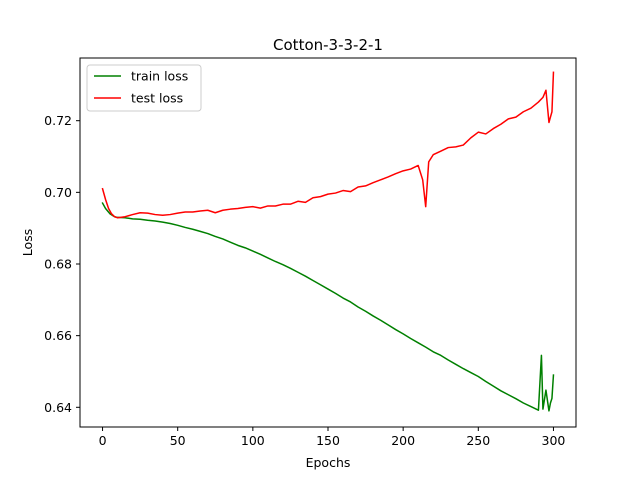 This screenshot has width=640, height=480. I want to click on x-tick-label: 50, so click(178, 440).